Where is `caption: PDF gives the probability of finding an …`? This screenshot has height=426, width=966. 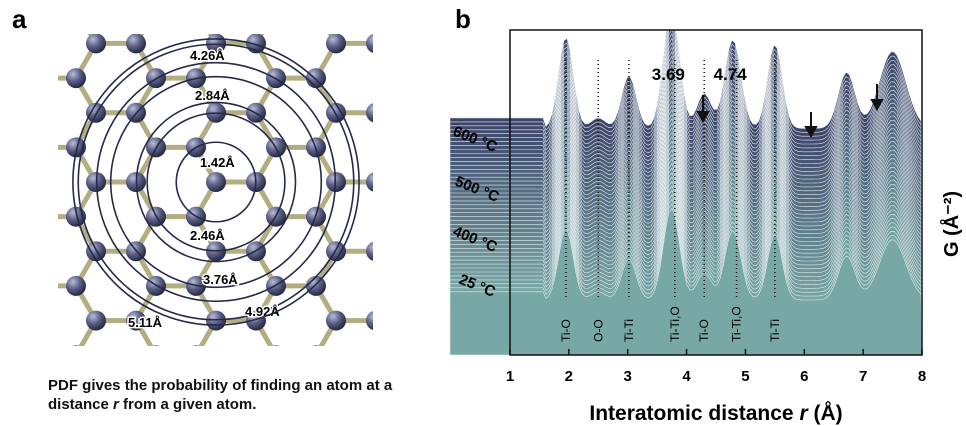 caption: PDF gives the probability of finding an … is located at coordinates (233, 395).